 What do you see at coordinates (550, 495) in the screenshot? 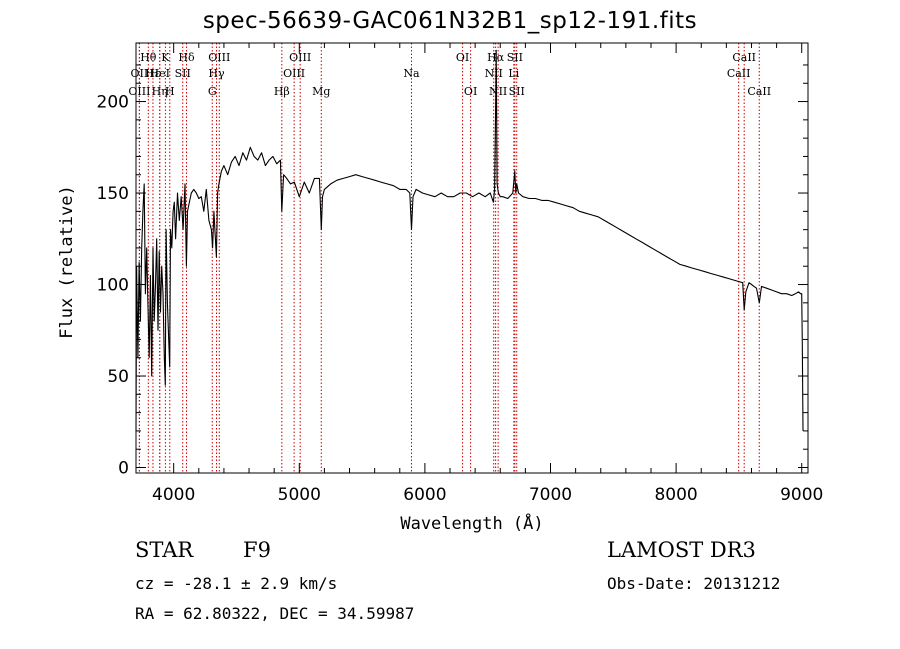
I see `x-tick-label: 7000` at bounding box center [550, 495].